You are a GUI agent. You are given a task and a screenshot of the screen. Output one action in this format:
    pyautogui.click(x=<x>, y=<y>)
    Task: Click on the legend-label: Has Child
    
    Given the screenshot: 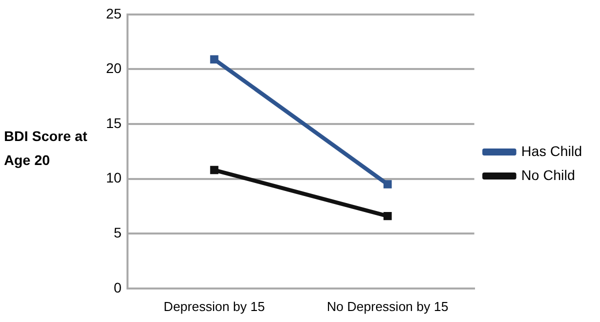 What is the action you would take?
    pyautogui.click(x=551, y=150)
    